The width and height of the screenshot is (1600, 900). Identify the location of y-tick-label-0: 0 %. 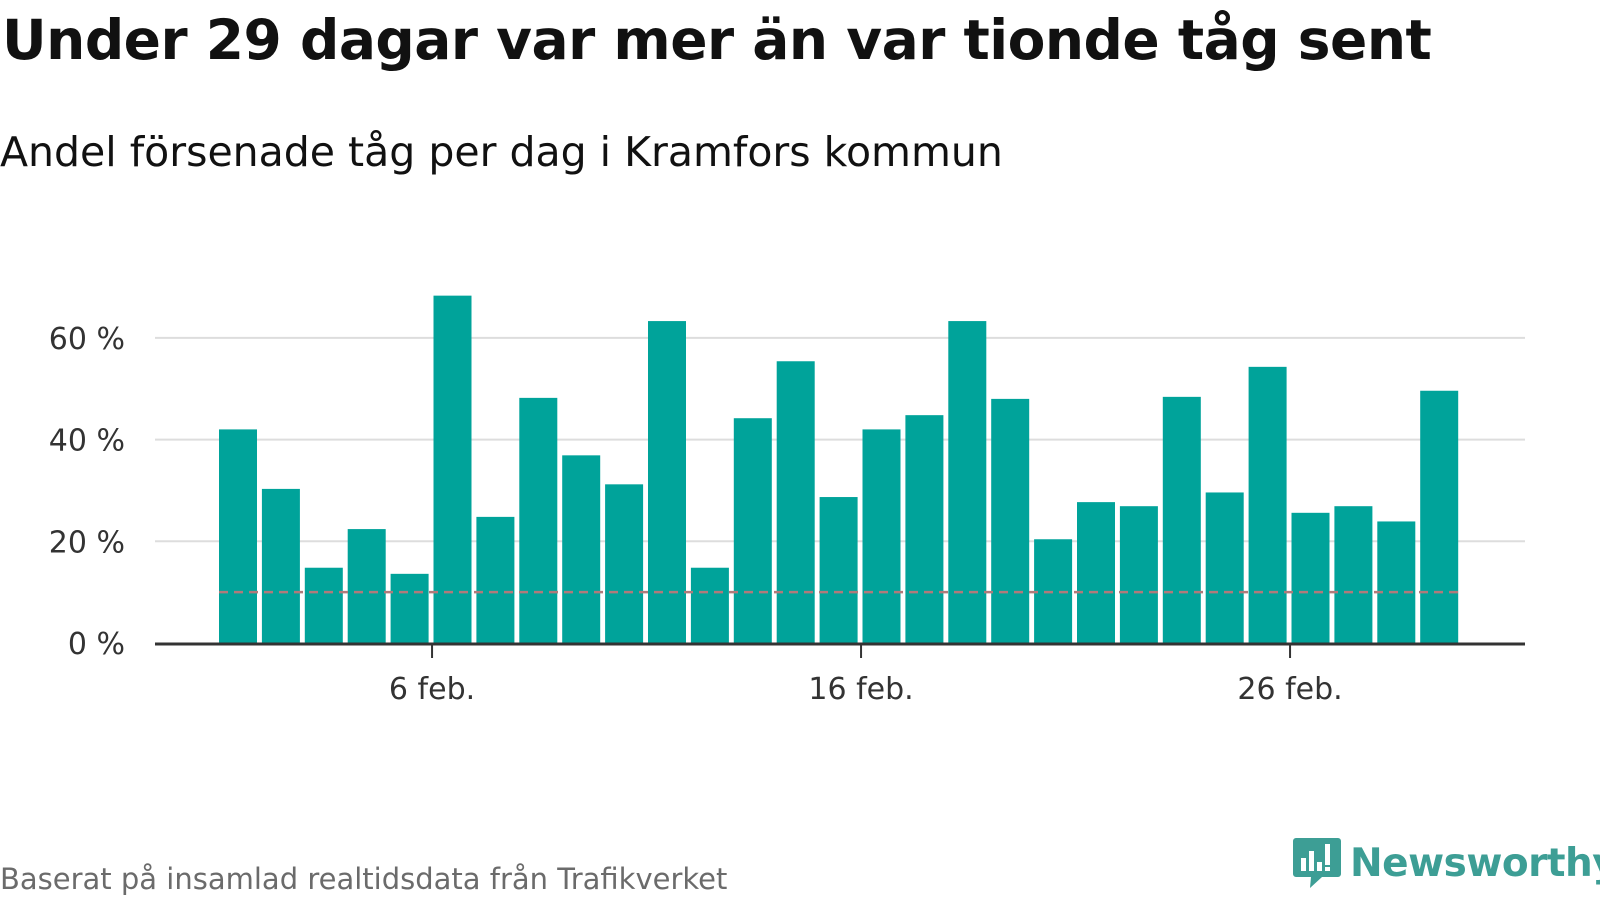
(96, 644).